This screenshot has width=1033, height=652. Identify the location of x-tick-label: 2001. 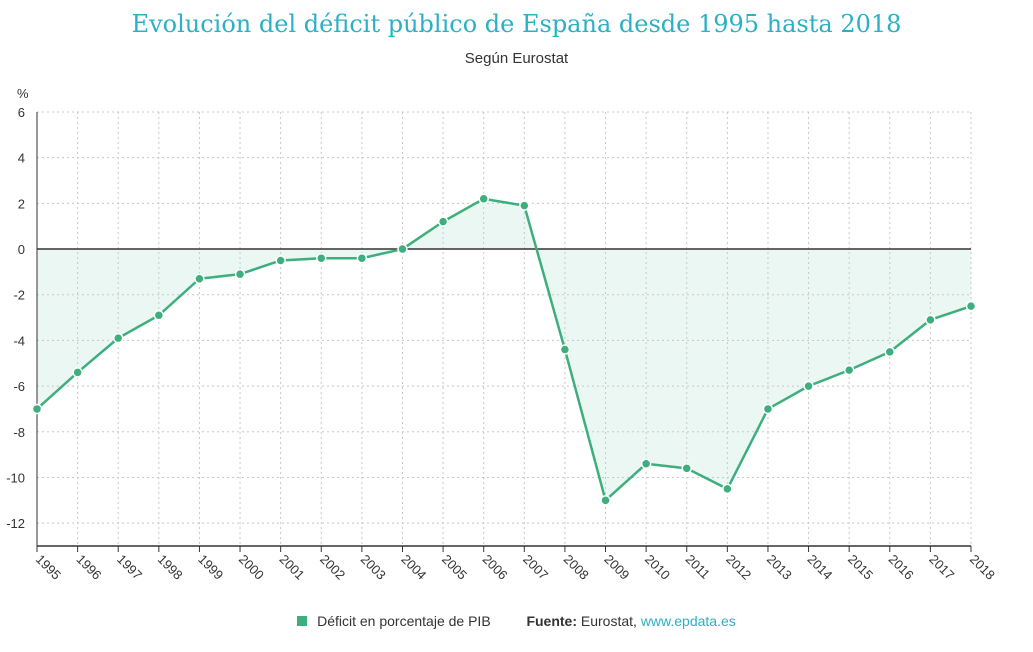
(292, 567).